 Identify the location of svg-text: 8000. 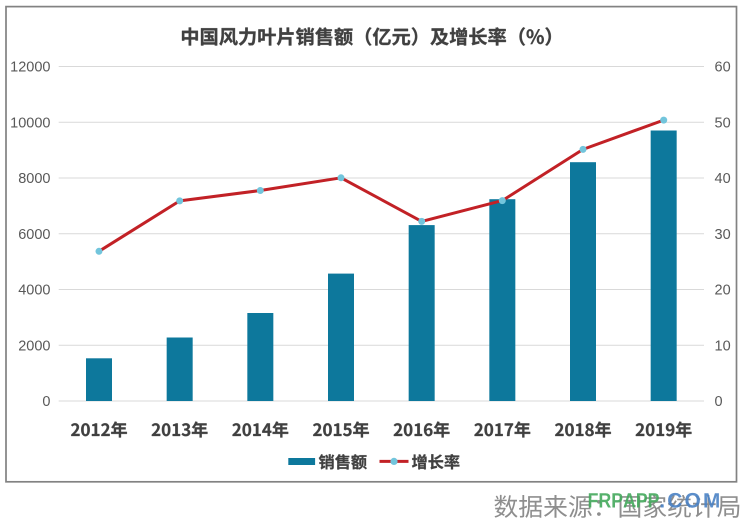
(34, 179).